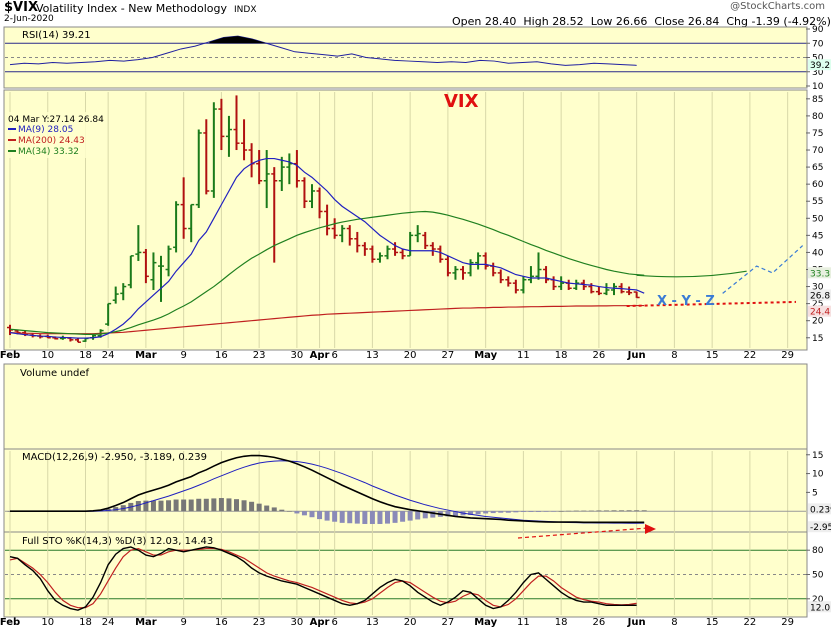  What do you see at coordinates (819, 311) in the screenshot?
I see `ma200-value-tag-box` at bounding box center [819, 311].